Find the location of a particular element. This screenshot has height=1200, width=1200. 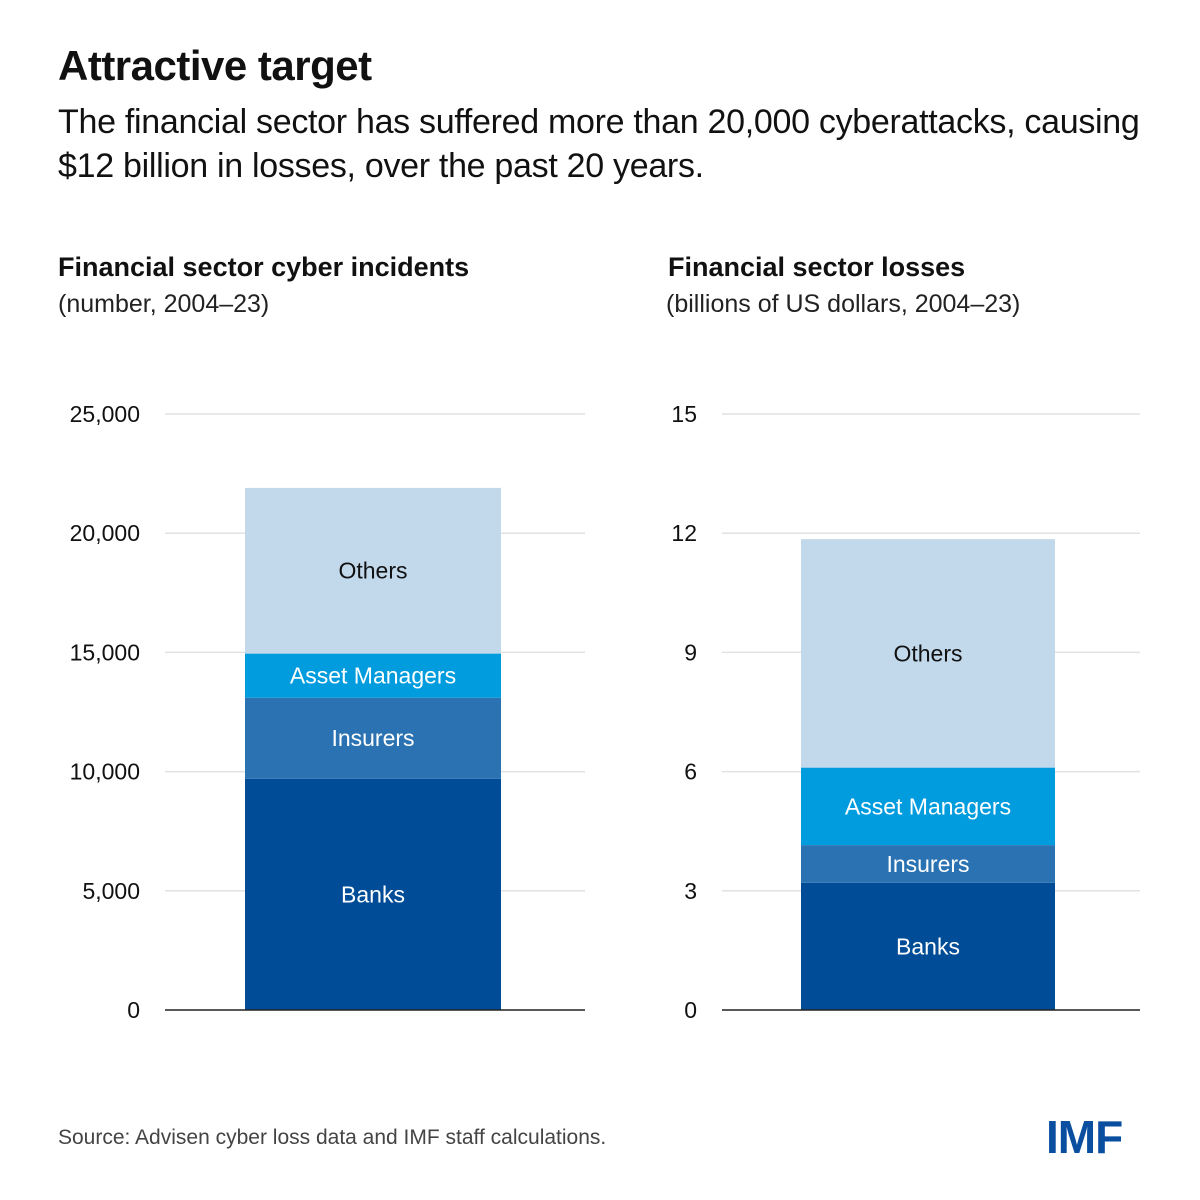

y-tick-label: 10,000 is located at coordinates (105, 772).